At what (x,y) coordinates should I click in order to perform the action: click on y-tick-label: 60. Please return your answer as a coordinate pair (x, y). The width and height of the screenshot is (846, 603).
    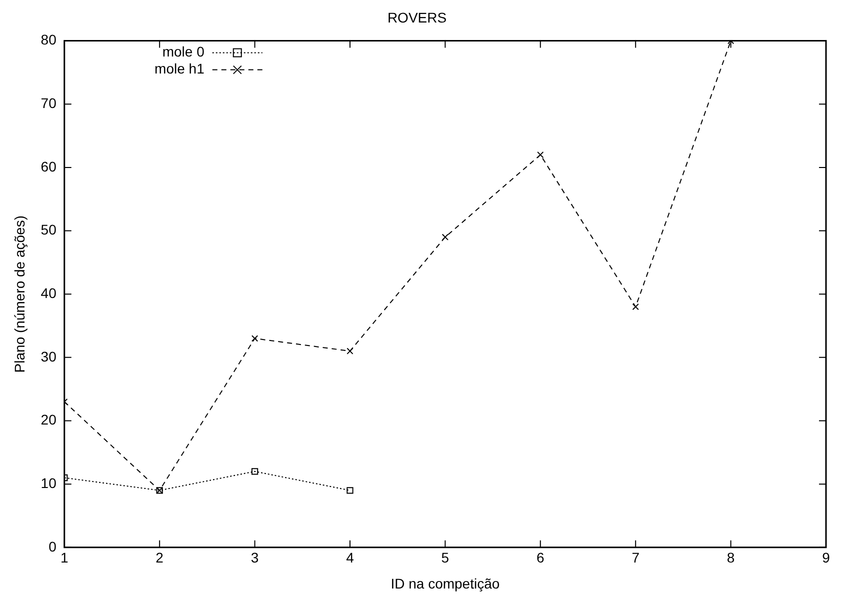
    Looking at the image, I should click on (48, 166).